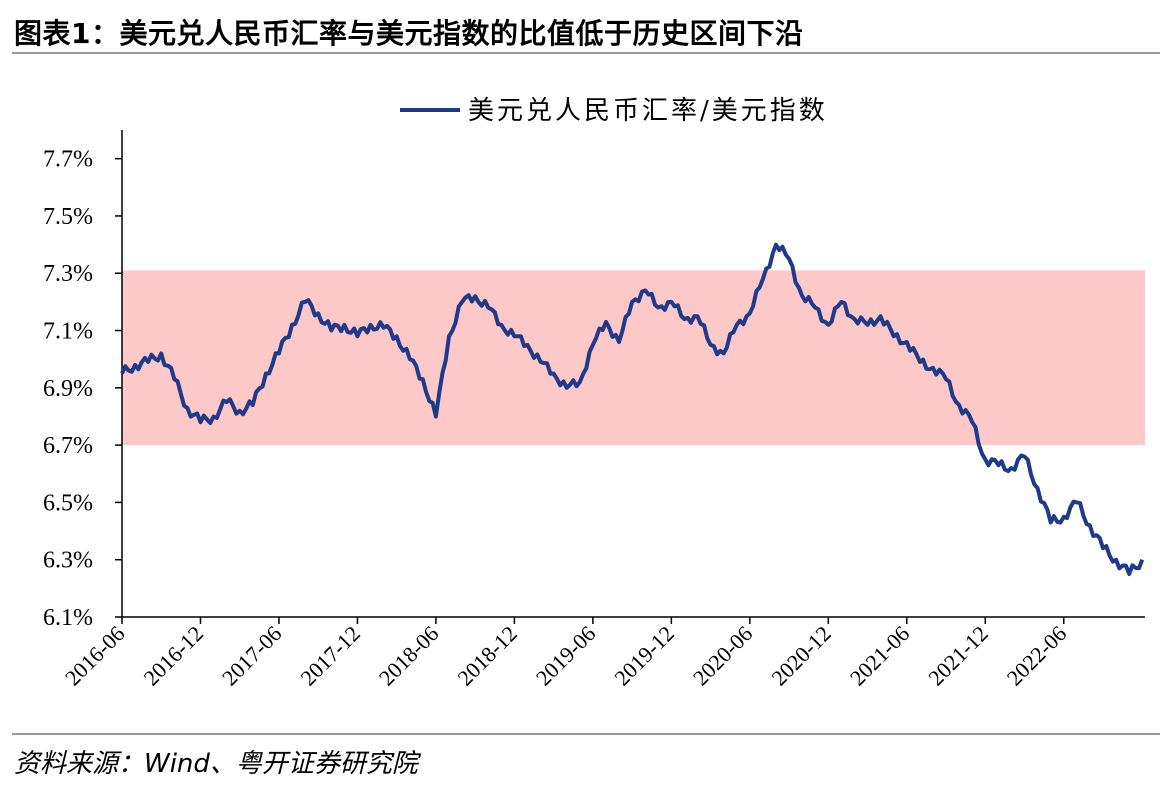  What do you see at coordinates (644, 656) in the screenshot?
I see `x-tick-label: 2019-12` at bounding box center [644, 656].